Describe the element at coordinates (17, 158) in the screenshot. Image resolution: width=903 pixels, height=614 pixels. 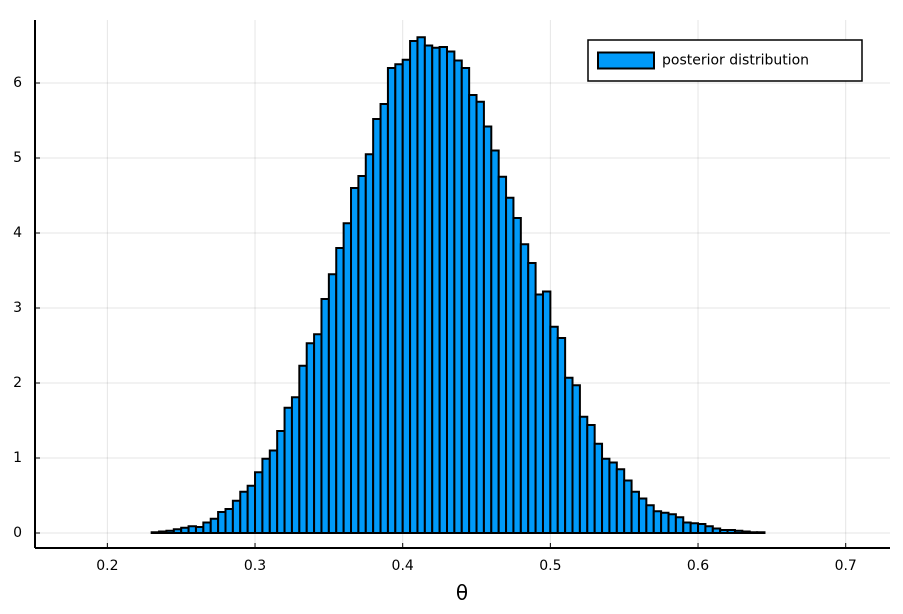
I see `y-tick-label: 5` at that location.